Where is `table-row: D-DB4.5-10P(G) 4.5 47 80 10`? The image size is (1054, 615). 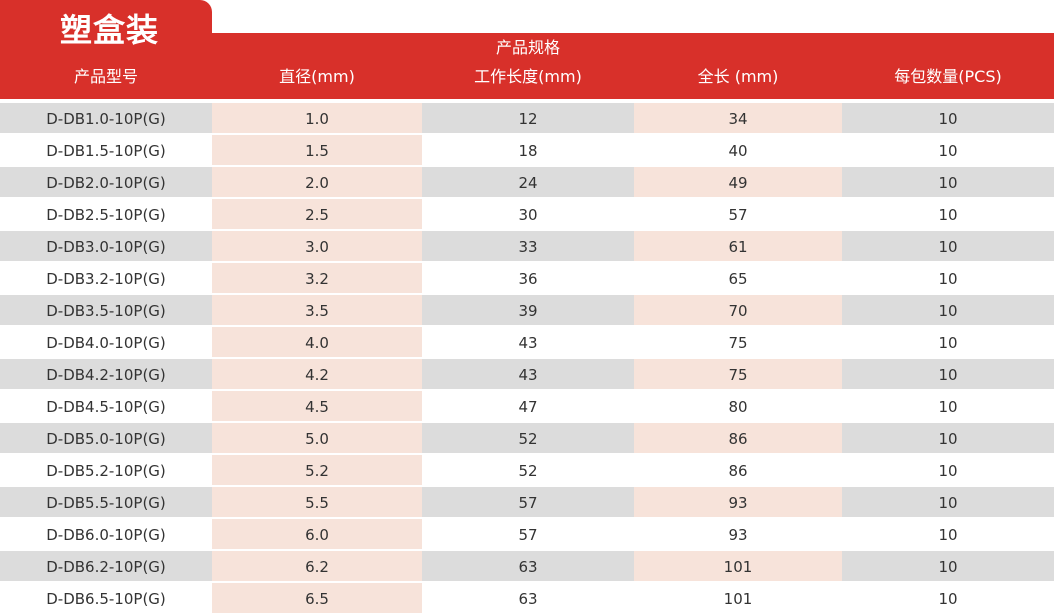 table-row: D-DB4.5-10P(G) 4.5 47 80 10 is located at coordinates (527, 405).